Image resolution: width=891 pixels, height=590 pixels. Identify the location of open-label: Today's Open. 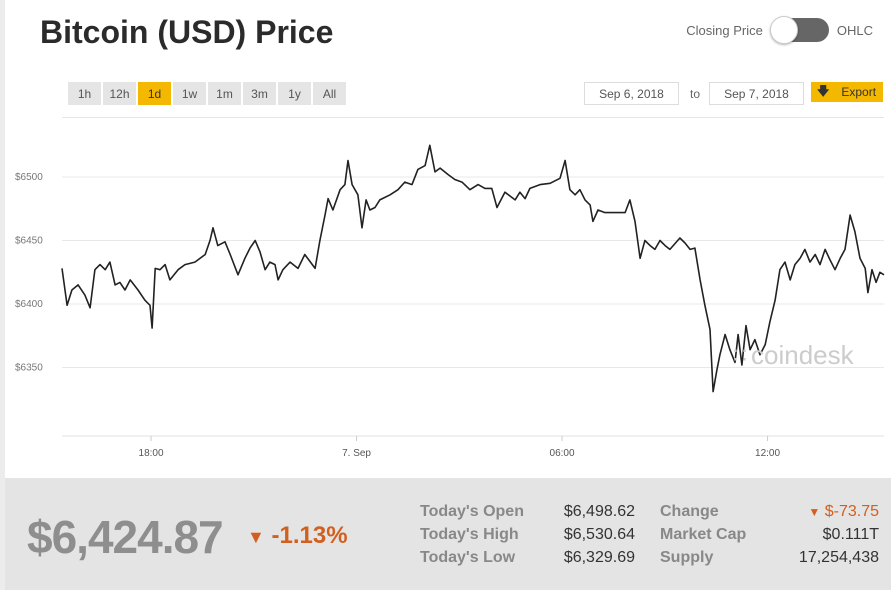
(472, 511).